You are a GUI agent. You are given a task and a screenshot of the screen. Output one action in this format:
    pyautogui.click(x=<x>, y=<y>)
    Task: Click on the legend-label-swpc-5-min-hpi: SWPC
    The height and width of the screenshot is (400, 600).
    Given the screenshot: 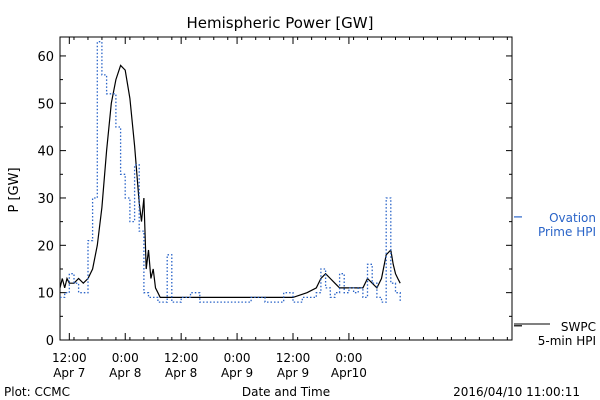 What is the action you would take?
    pyautogui.click(x=578, y=327)
    